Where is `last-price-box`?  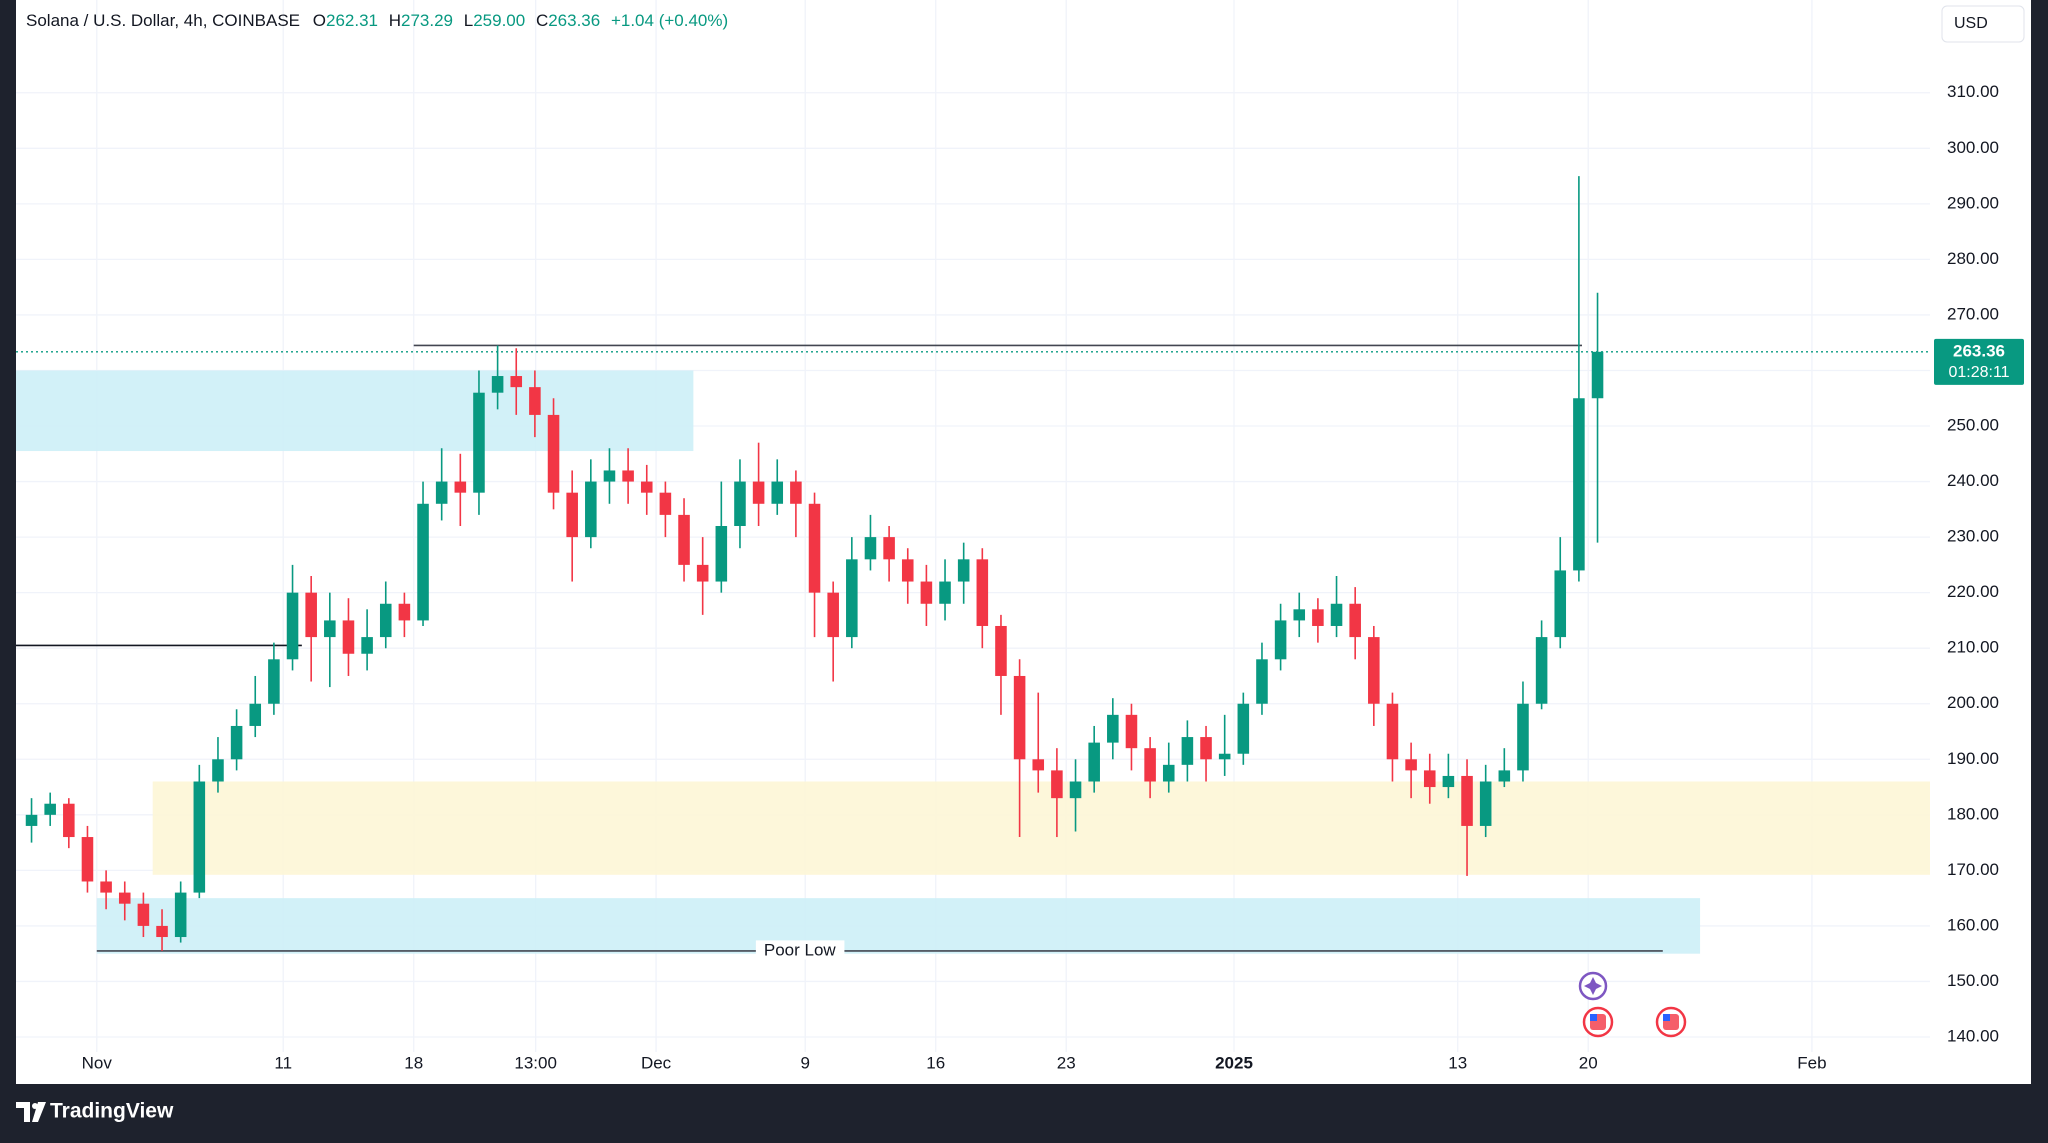
last-price-box is located at coordinates (1979, 361).